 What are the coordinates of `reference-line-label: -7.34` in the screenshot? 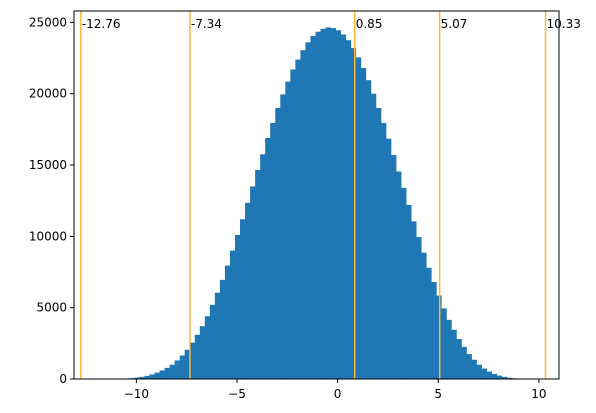 It's located at (206, 24).